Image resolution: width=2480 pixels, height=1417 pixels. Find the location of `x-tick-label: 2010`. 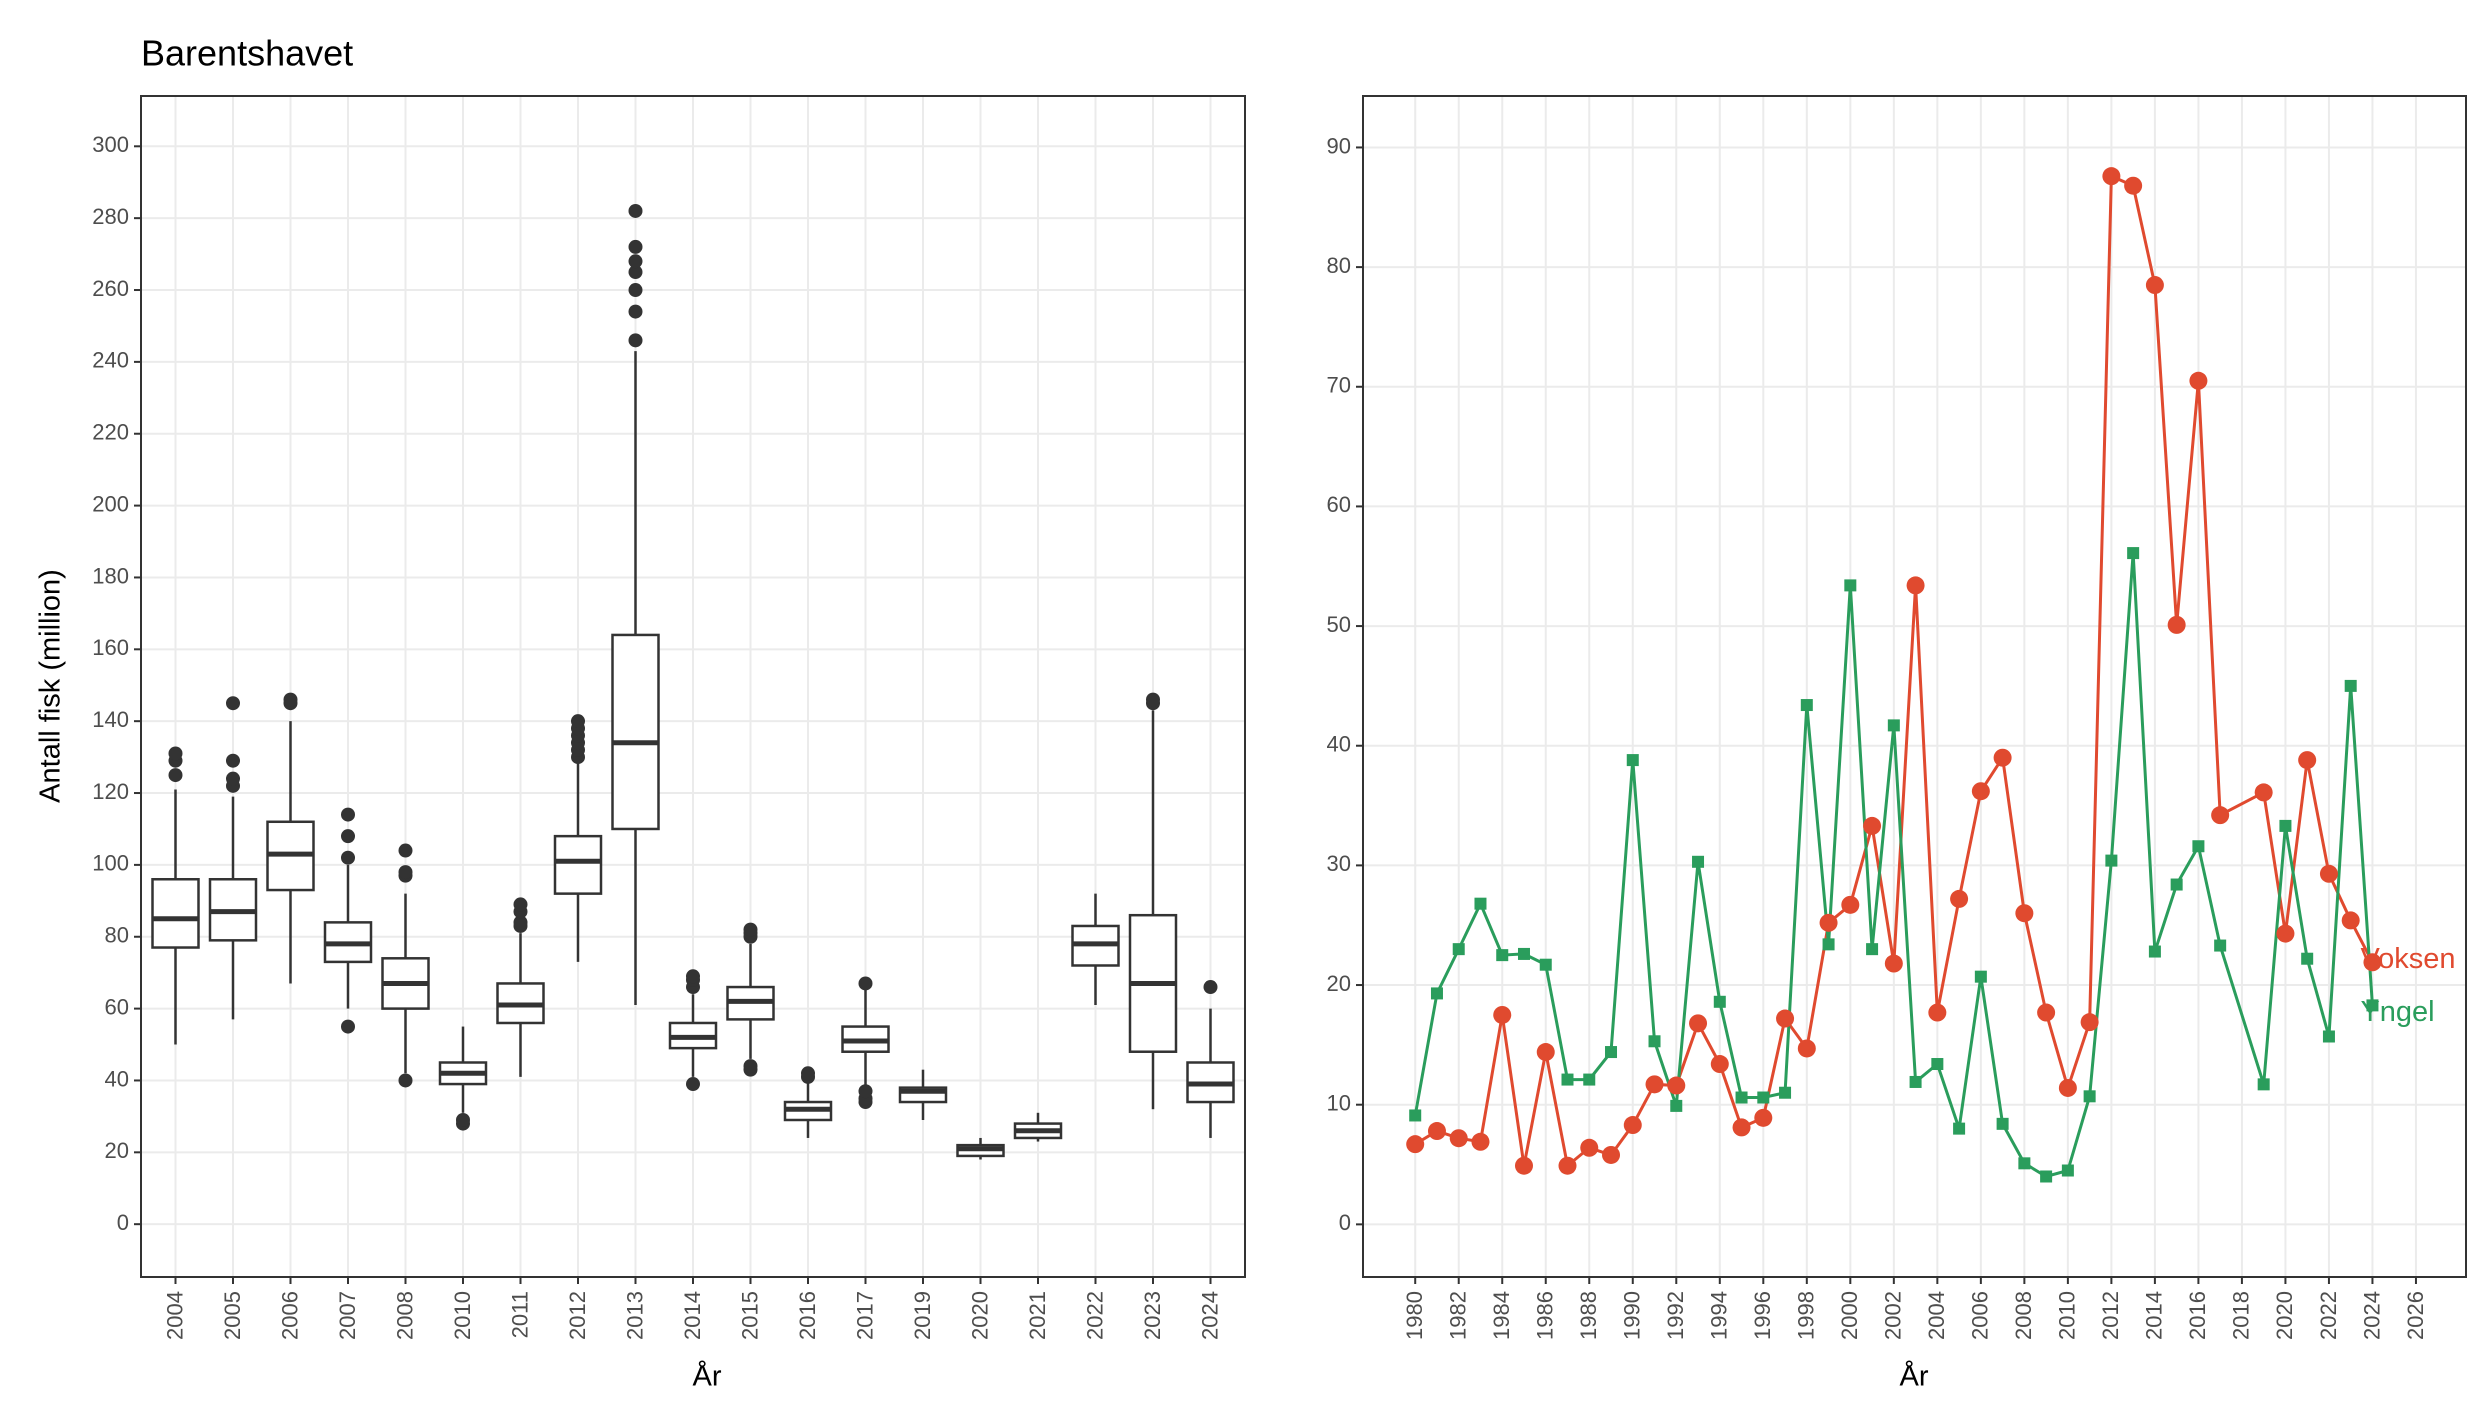

x-tick-label: 2010 is located at coordinates (2067, 1315).